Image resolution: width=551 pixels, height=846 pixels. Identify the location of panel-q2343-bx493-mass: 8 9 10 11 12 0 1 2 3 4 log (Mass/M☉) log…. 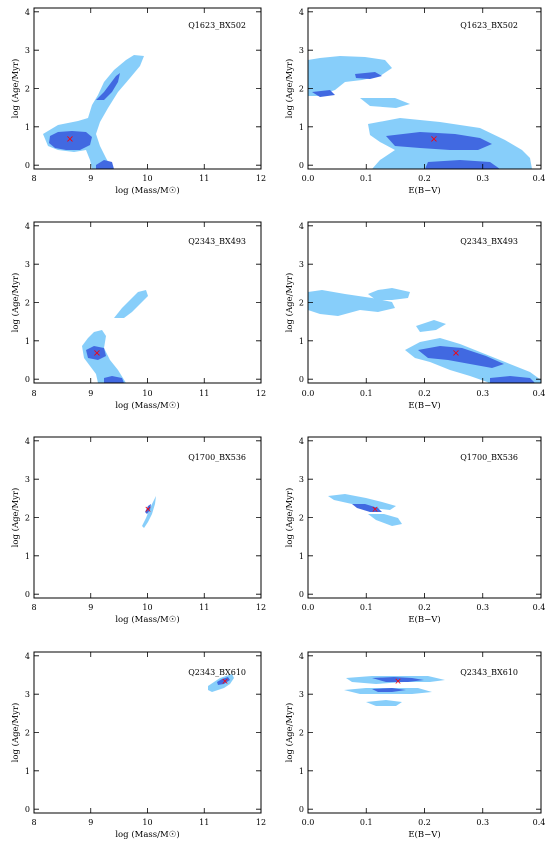
(138, 316).